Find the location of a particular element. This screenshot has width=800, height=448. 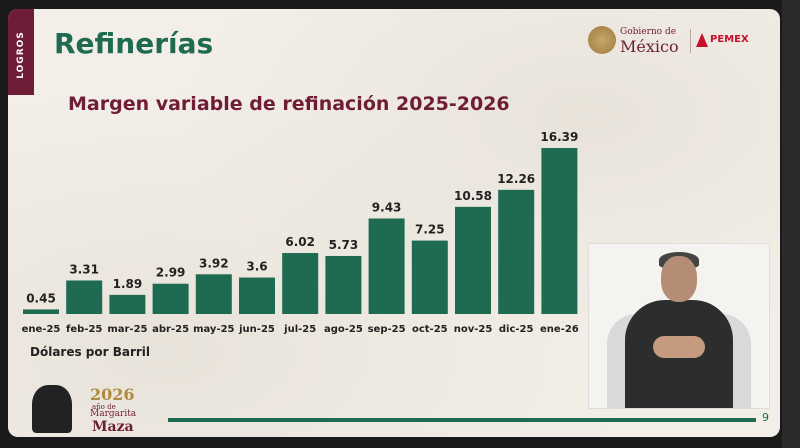

pemex-logo-text: PEMEX is located at coordinates (729, 39).